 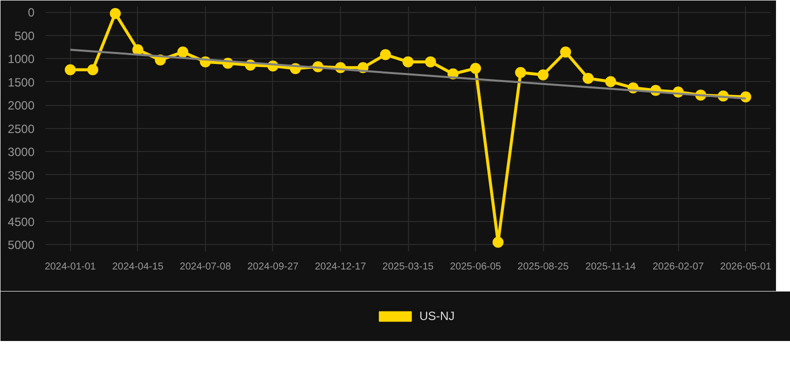 I want to click on y-tick-label: 3000, so click(x=21, y=152).